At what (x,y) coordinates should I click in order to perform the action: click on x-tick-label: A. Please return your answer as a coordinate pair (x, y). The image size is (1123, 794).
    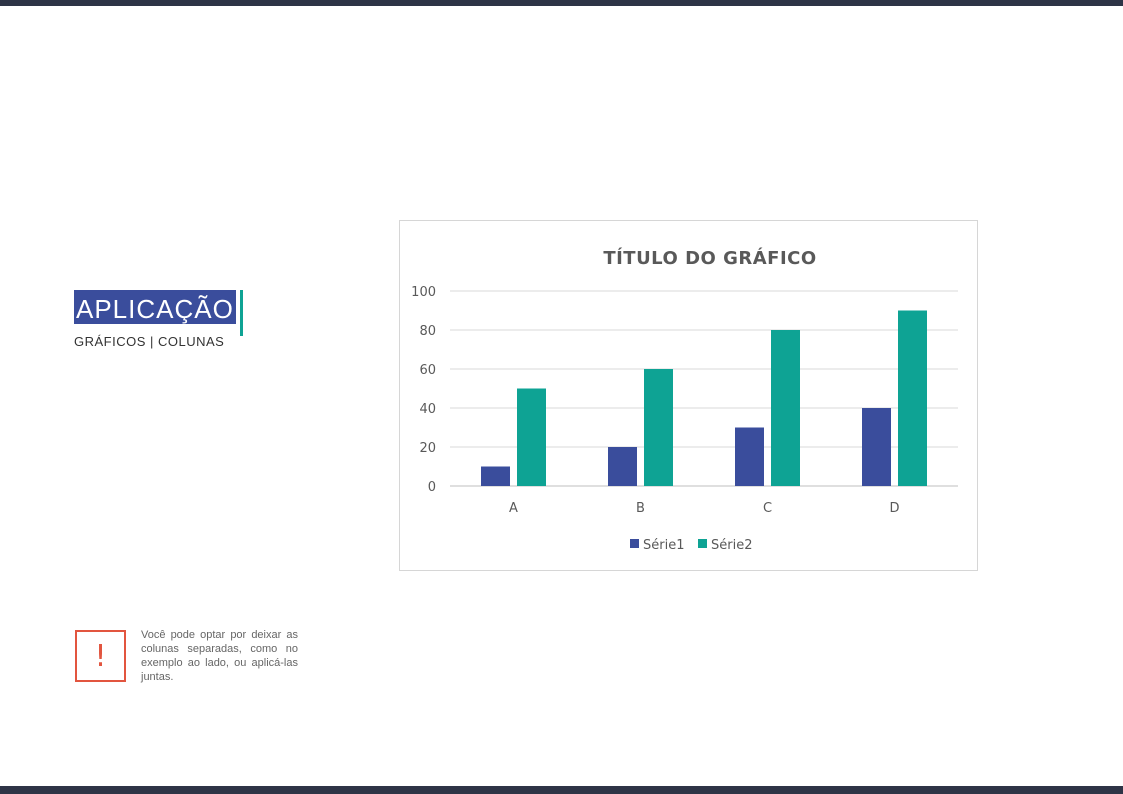
    Looking at the image, I should click on (513, 508).